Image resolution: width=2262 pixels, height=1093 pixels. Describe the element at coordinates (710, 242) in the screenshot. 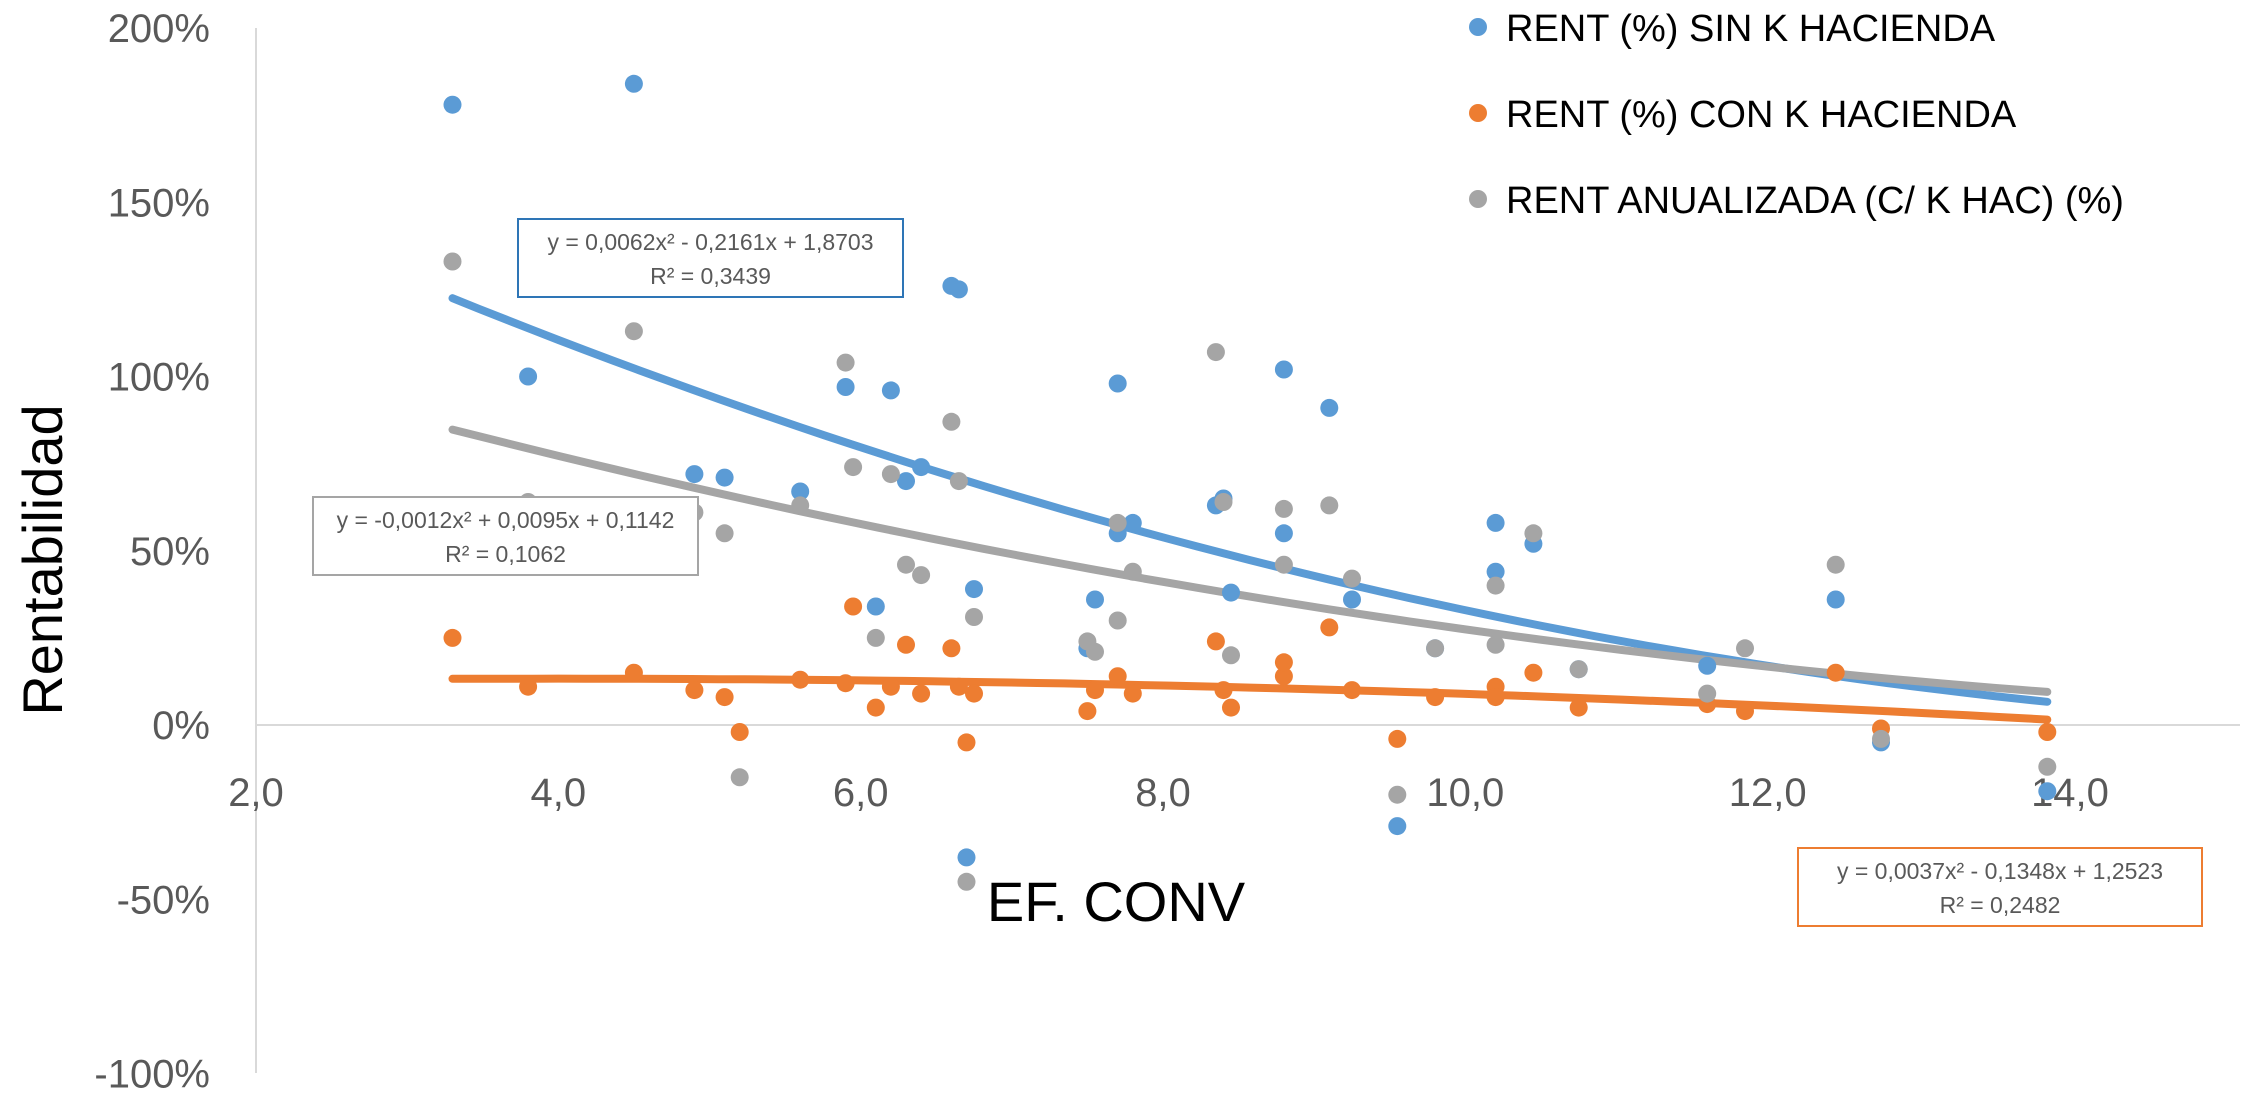

I see `trendline-equation: y = 0,0062x² - 0,2161x + 1,8703` at that location.